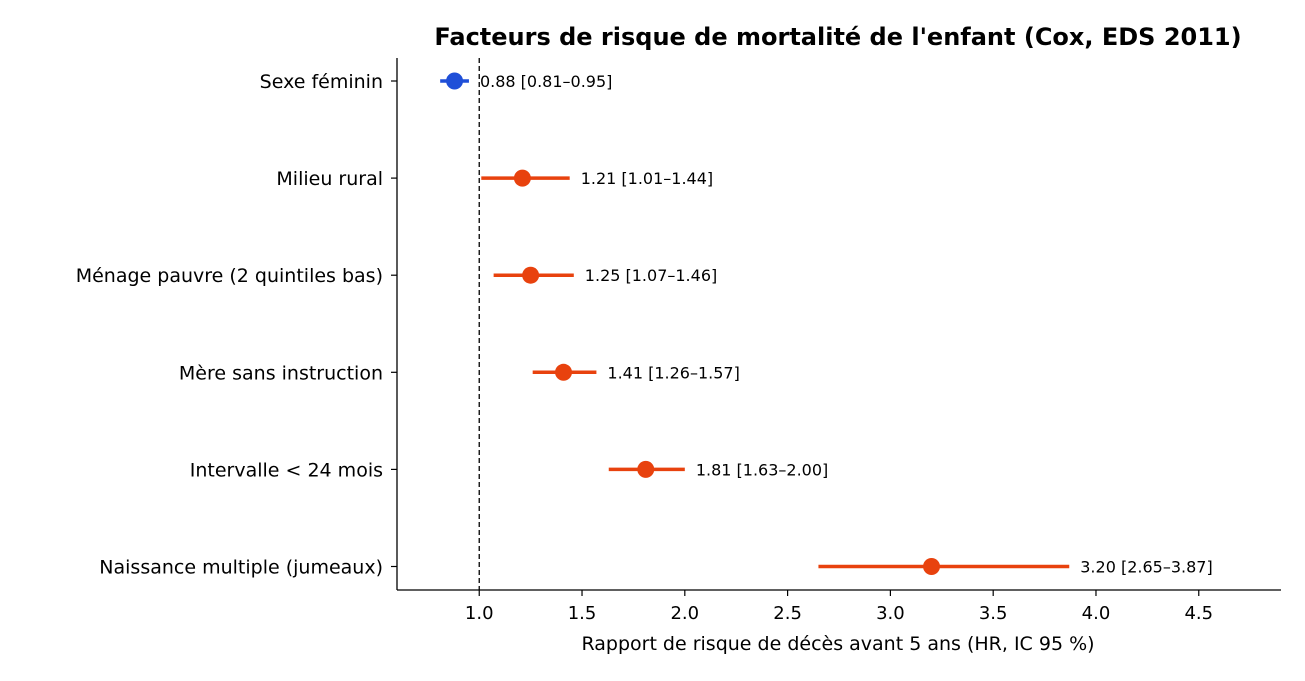 The image size is (1305, 681). What do you see at coordinates (673, 372) in the screenshot?
I see `hr-annotation: 1.41 [1.26–1.57]` at bounding box center [673, 372].